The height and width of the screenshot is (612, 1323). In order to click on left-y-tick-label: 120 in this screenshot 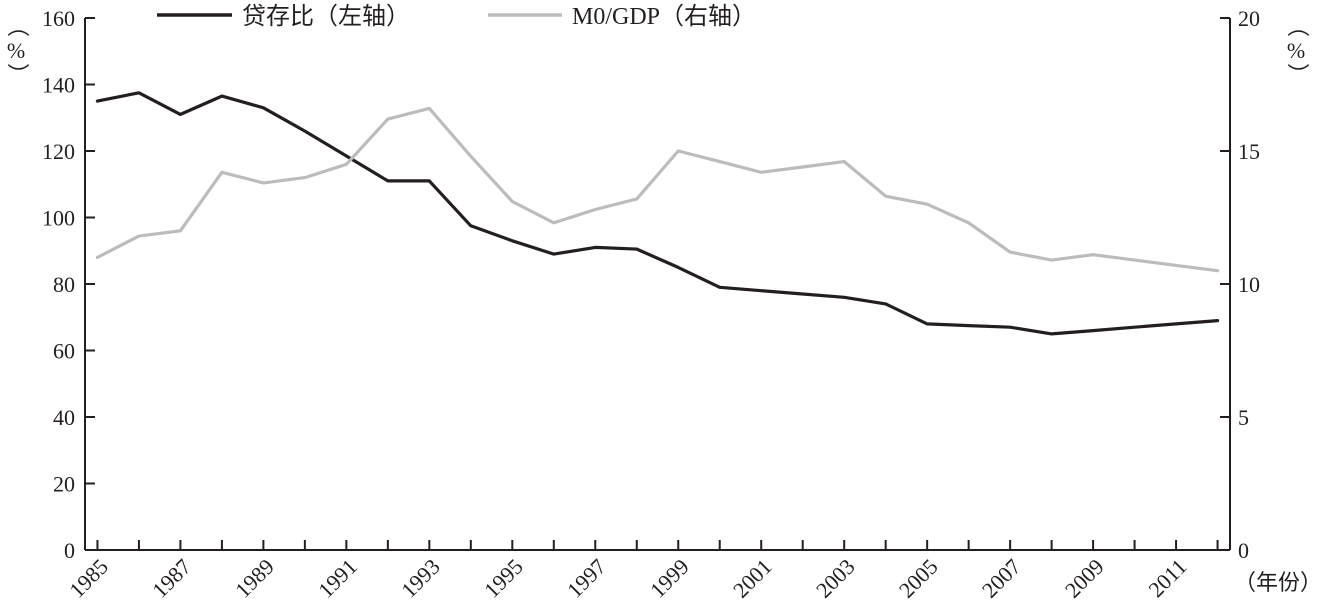, I will do `click(58, 151)`.